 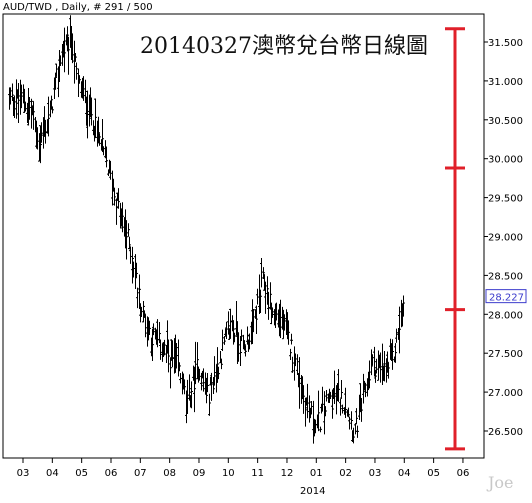 What do you see at coordinates (505, 121) in the screenshot?
I see `y-tick-label: 30.500` at bounding box center [505, 121].